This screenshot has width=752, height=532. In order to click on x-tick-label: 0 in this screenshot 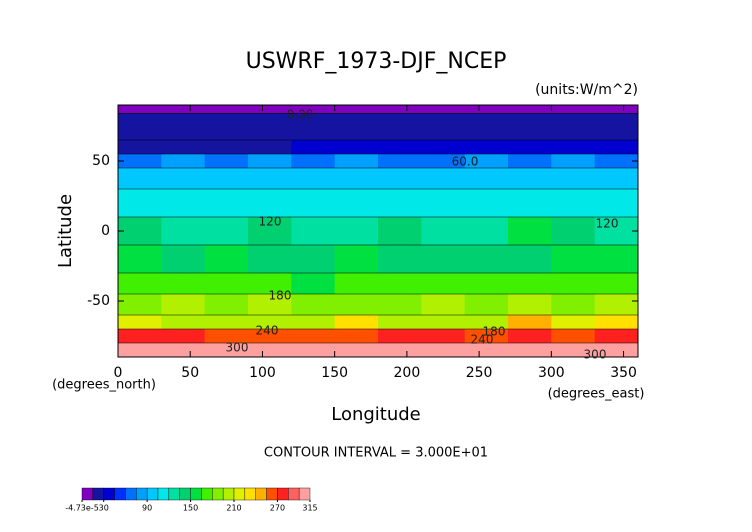, I will do `click(118, 373)`.